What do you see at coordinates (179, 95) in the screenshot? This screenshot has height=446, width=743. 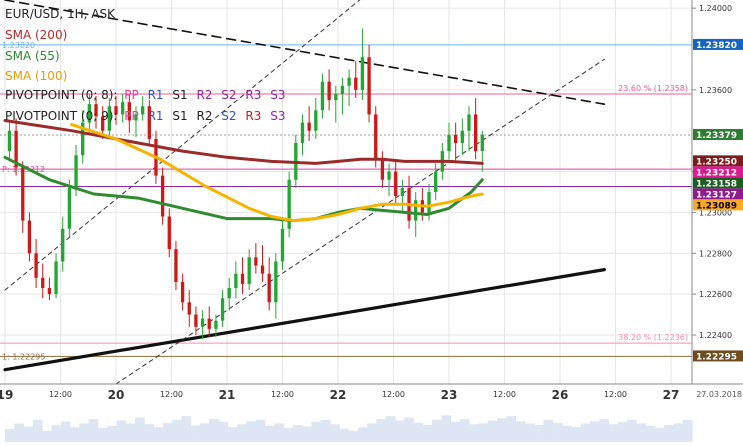 I see `legend-pivot-1-s1: S1` at bounding box center [179, 95].